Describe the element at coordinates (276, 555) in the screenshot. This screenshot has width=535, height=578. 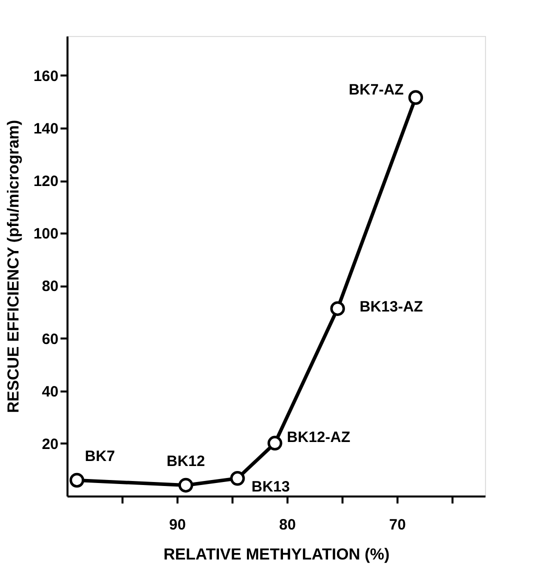
I see `x-axis-title: RELATIVE METHYLATION (%)` at that location.